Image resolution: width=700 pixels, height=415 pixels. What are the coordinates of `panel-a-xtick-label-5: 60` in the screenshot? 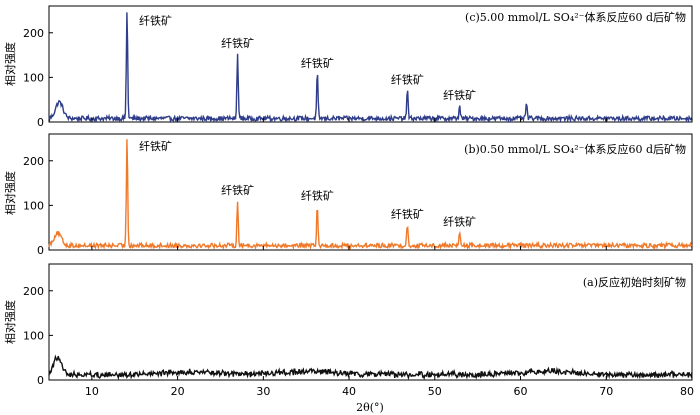 It's located at (521, 391).